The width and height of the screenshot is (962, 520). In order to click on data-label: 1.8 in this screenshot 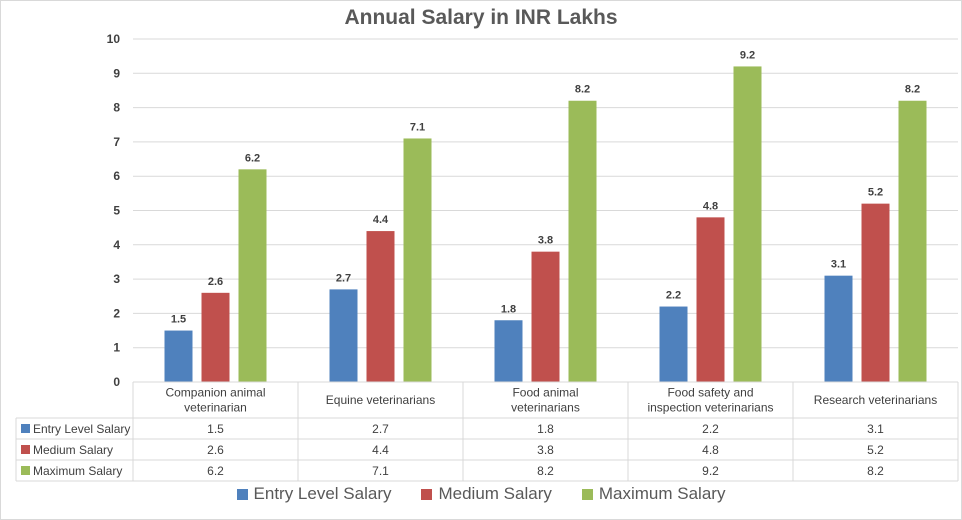, I will do `click(508, 309)`.